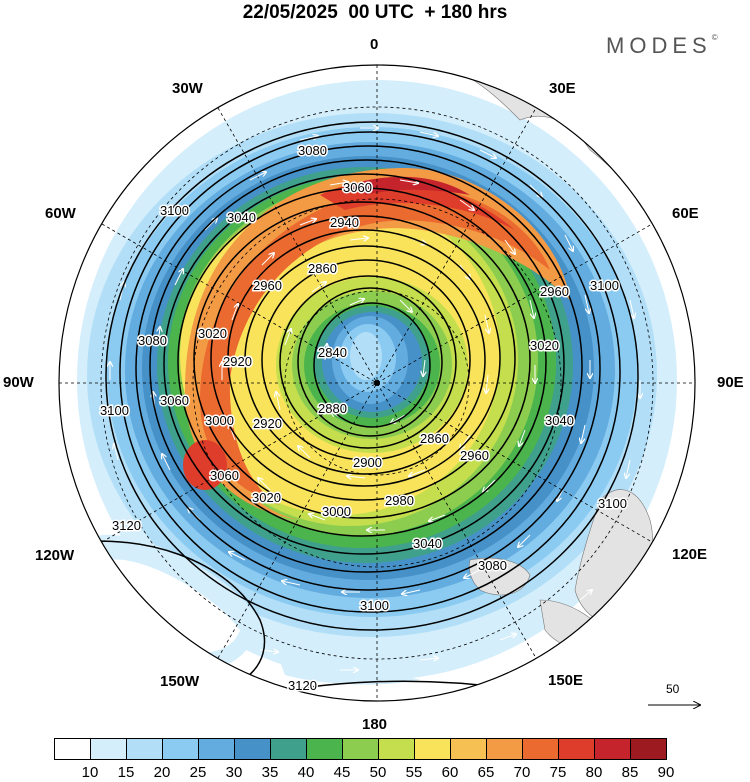 The height and width of the screenshot is (782, 750). I want to click on lon-label-120e: 120E, so click(690, 554).